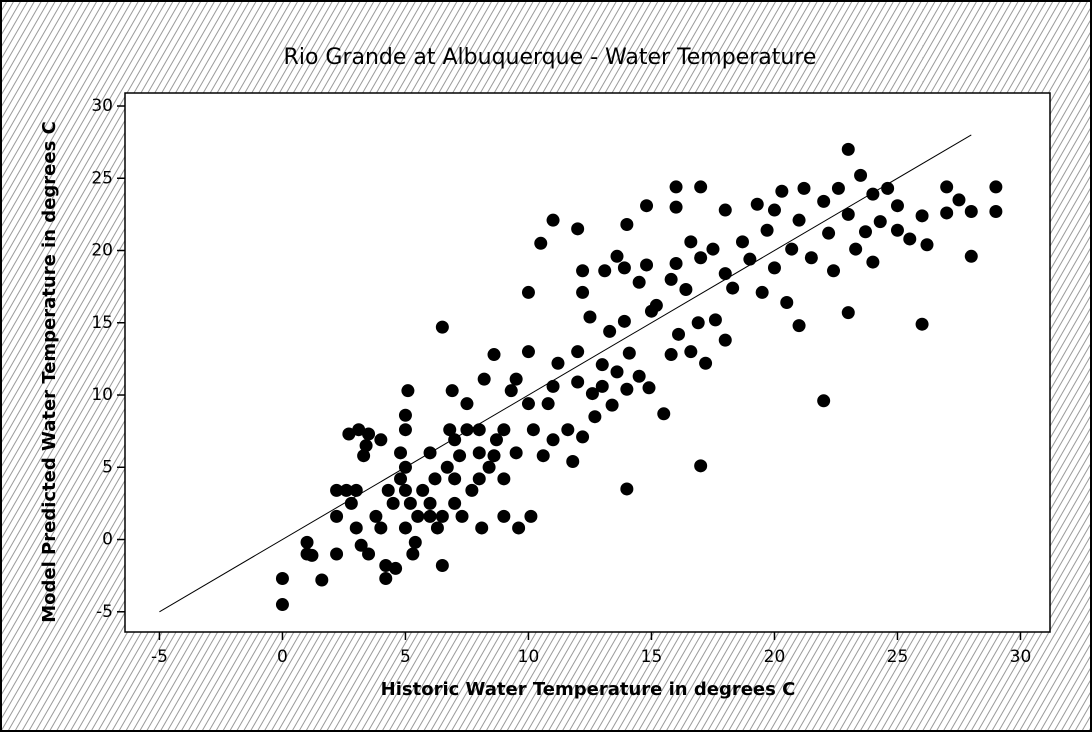 The image size is (1092, 732). I want to click on y-tick-label: 30, so click(102, 106).